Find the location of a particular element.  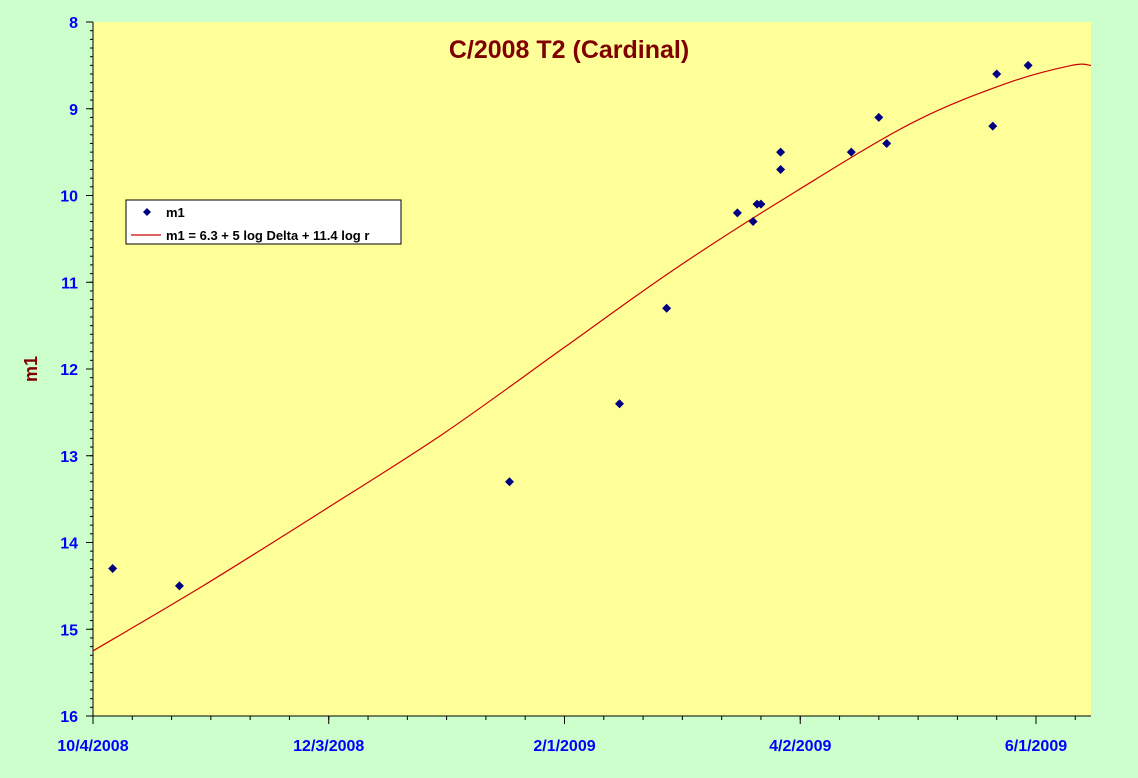

y-tick-label: 14 is located at coordinates (69, 544).